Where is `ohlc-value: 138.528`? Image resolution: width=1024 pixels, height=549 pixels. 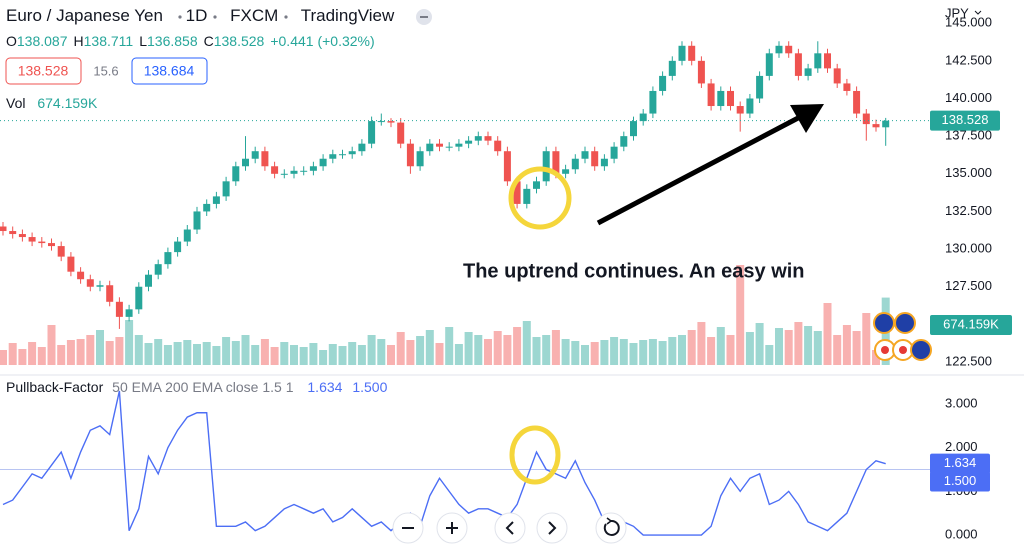 ohlc-value: 138.528 is located at coordinates (239, 41).